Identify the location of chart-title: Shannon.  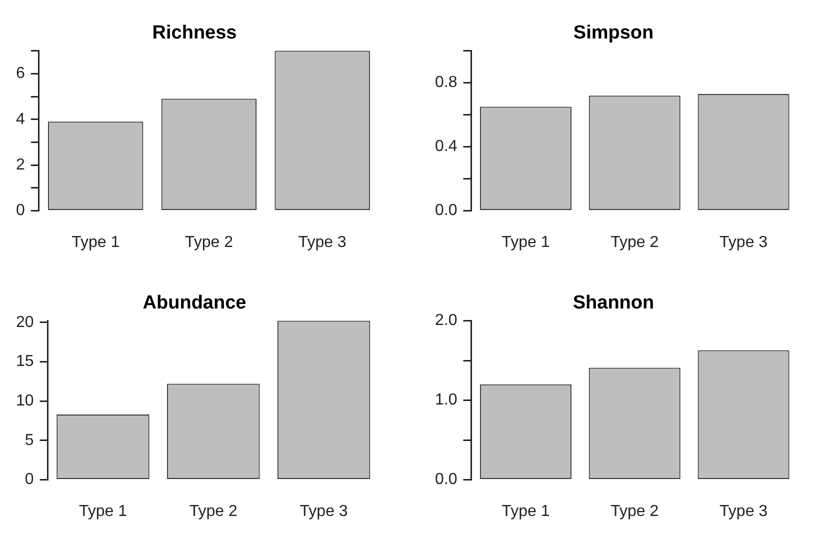
(613, 303).